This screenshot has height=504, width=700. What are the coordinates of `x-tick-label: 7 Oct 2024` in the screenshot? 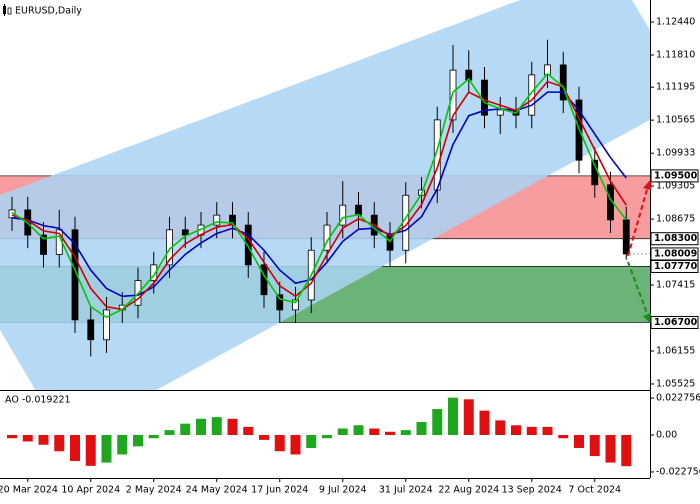 It's located at (594, 490).